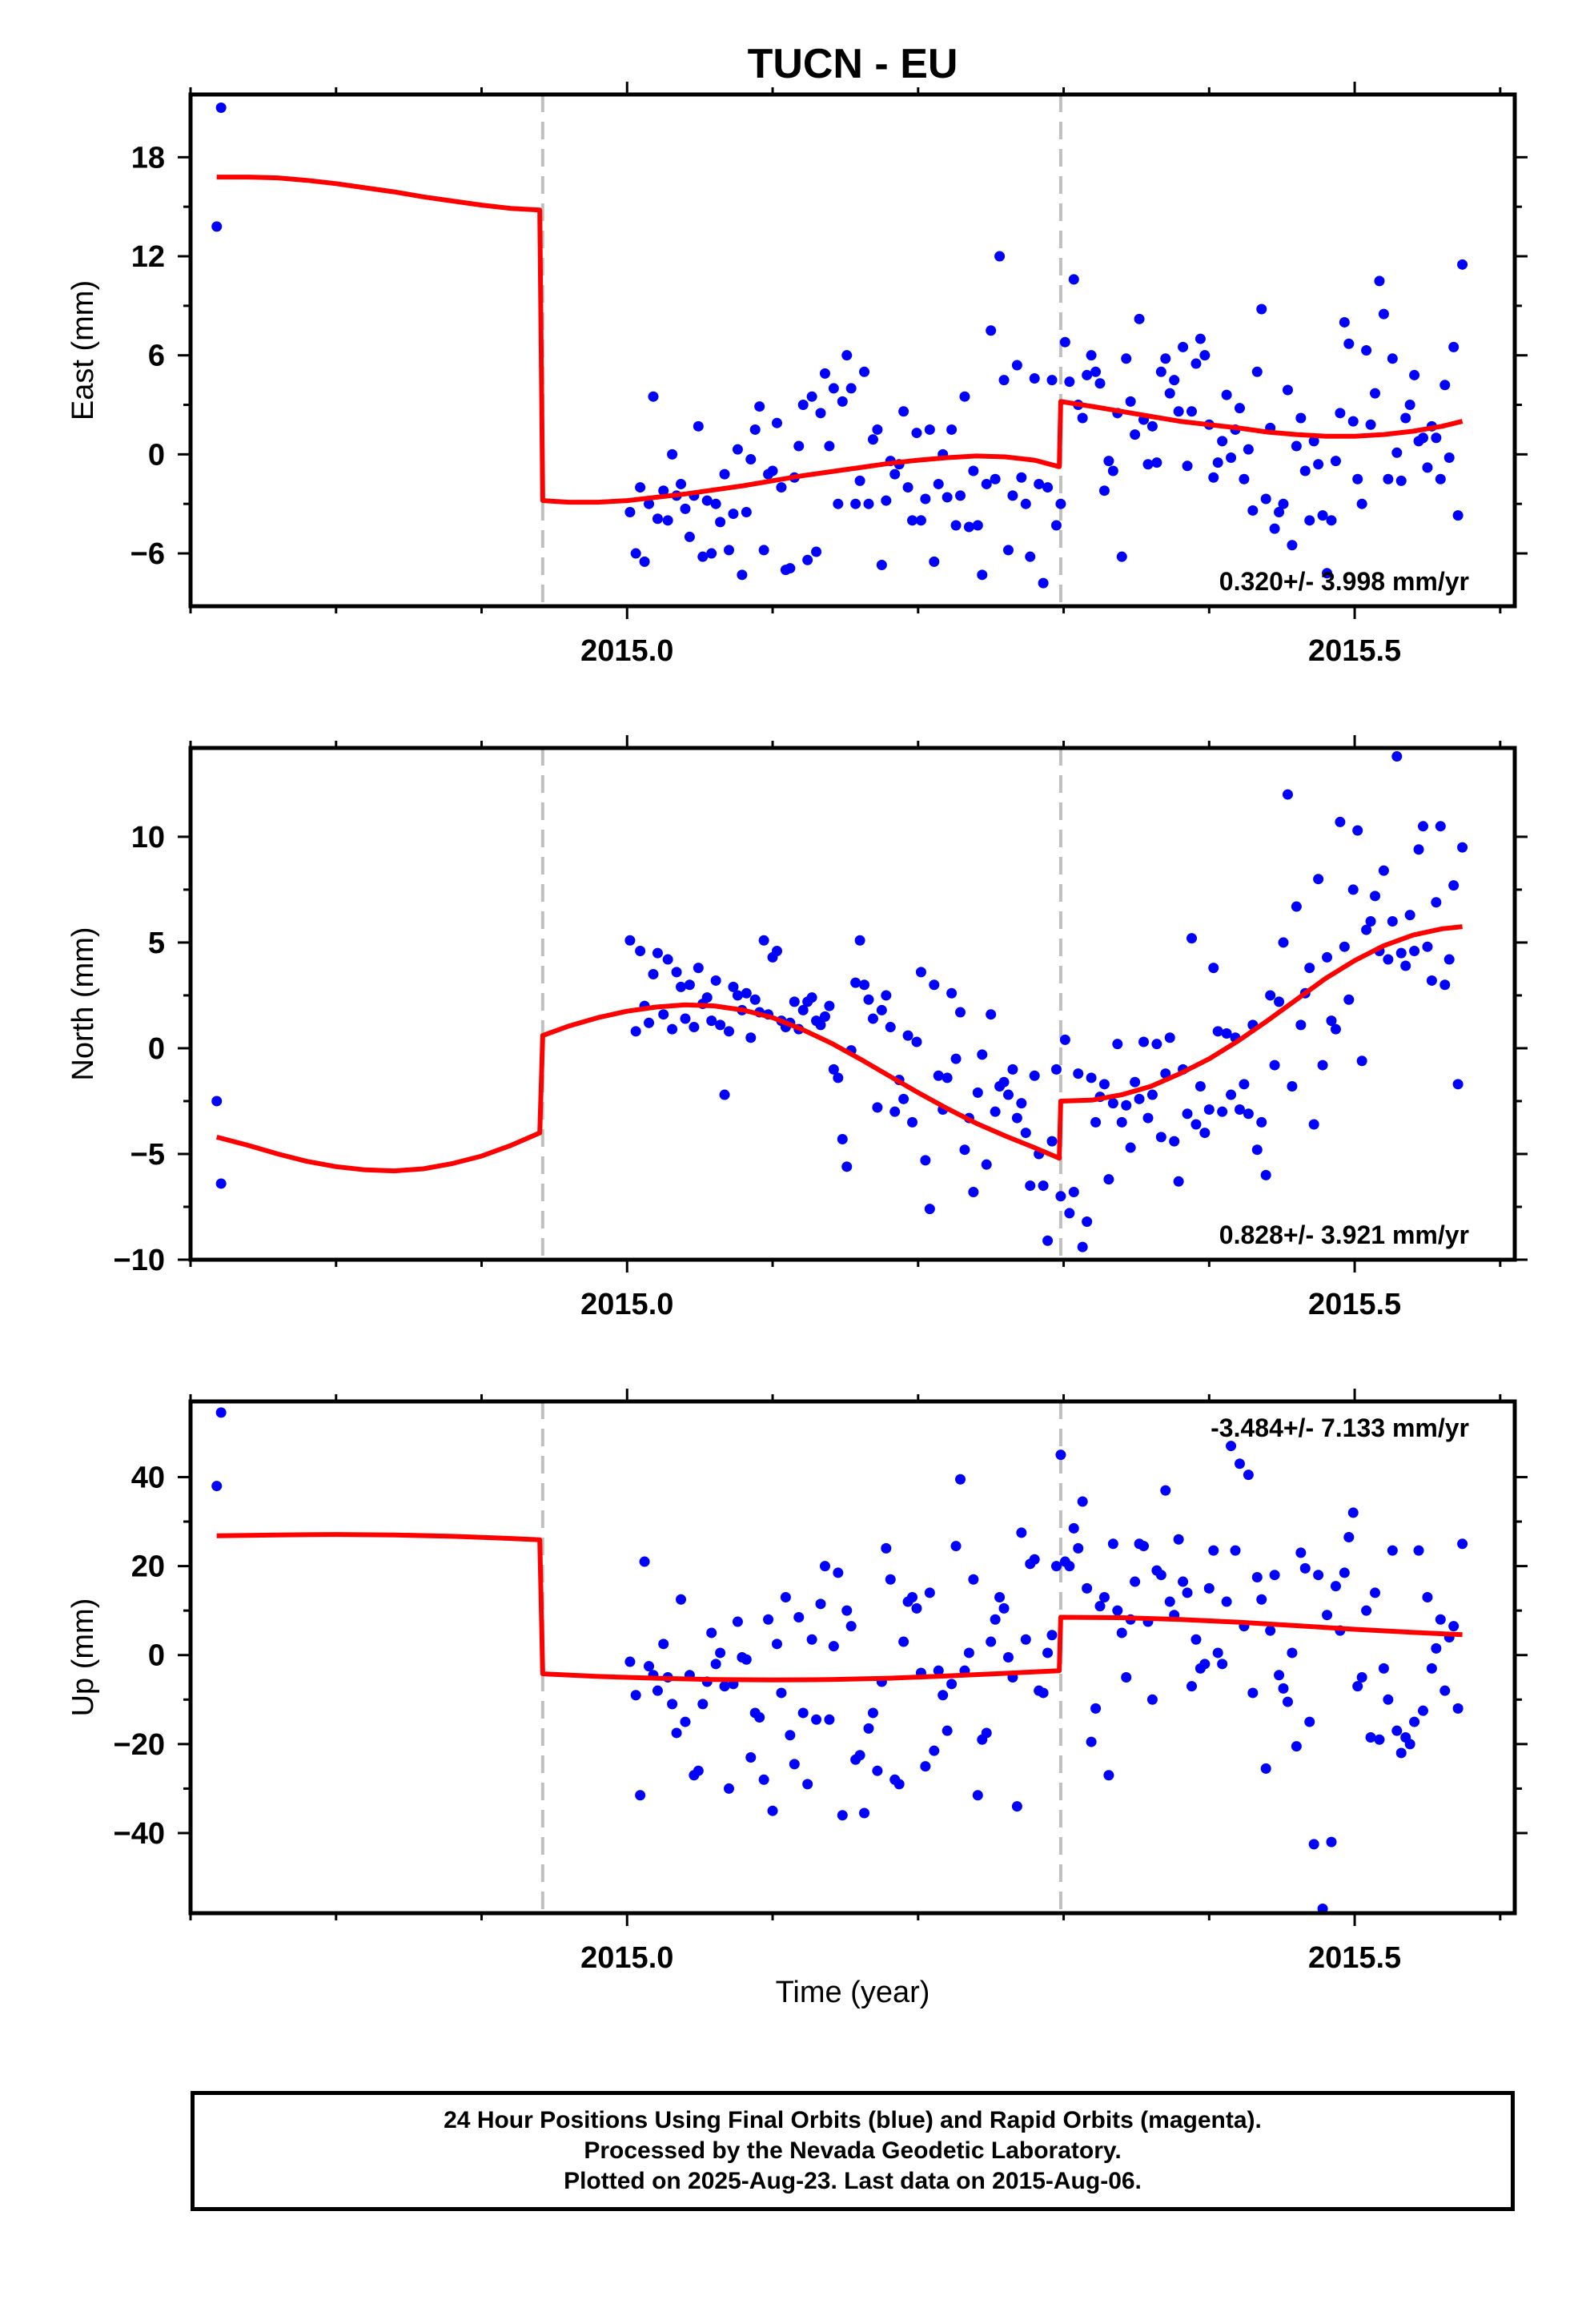  Describe the element at coordinates (83, 1003) in the screenshot. I see `y-axis-label: North (mm)` at that location.